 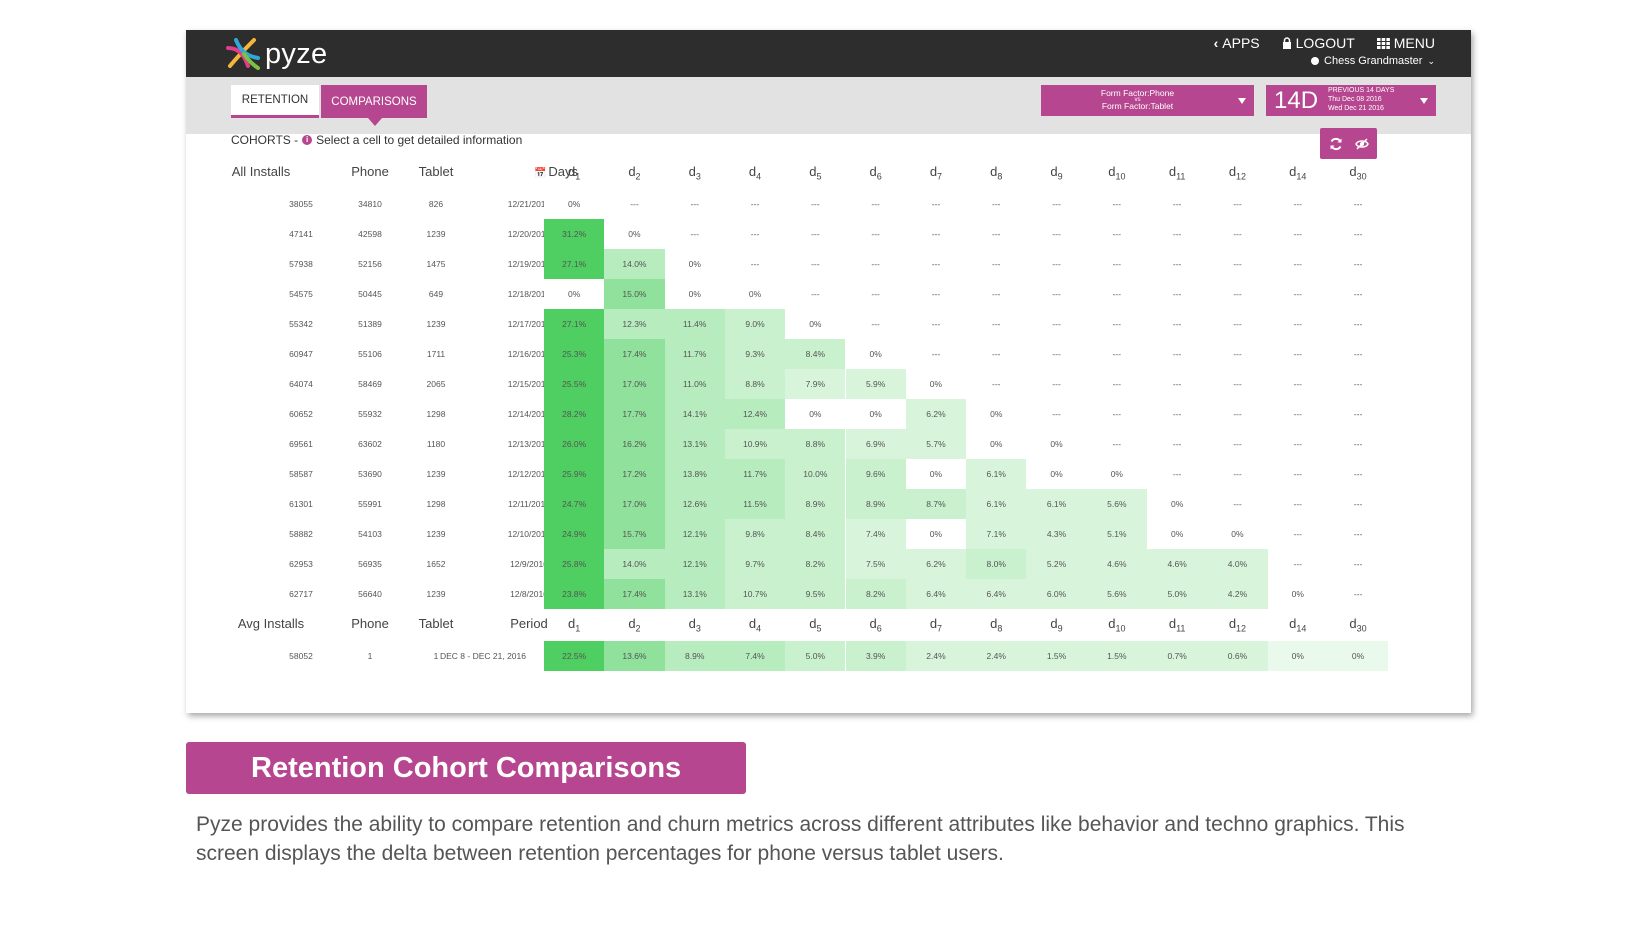 What do you see at coordinates (755, 594) in the screenshot?
I see `retention-cell: 10.7%` at bounding box center [755, 594].